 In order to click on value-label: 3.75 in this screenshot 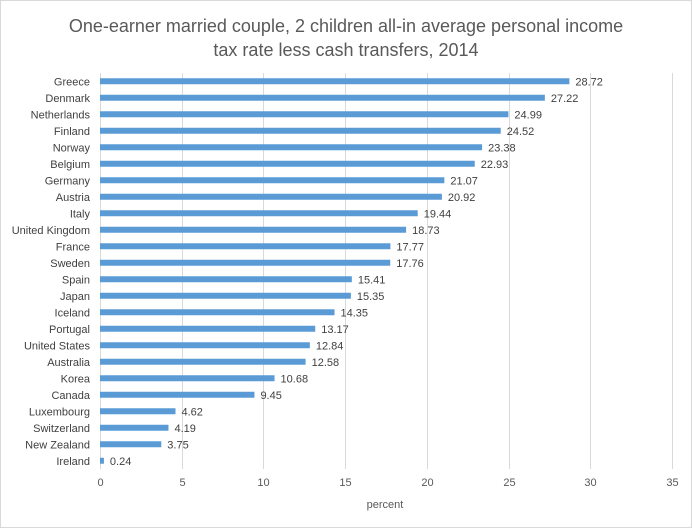, I will do `click(177, 445)`.